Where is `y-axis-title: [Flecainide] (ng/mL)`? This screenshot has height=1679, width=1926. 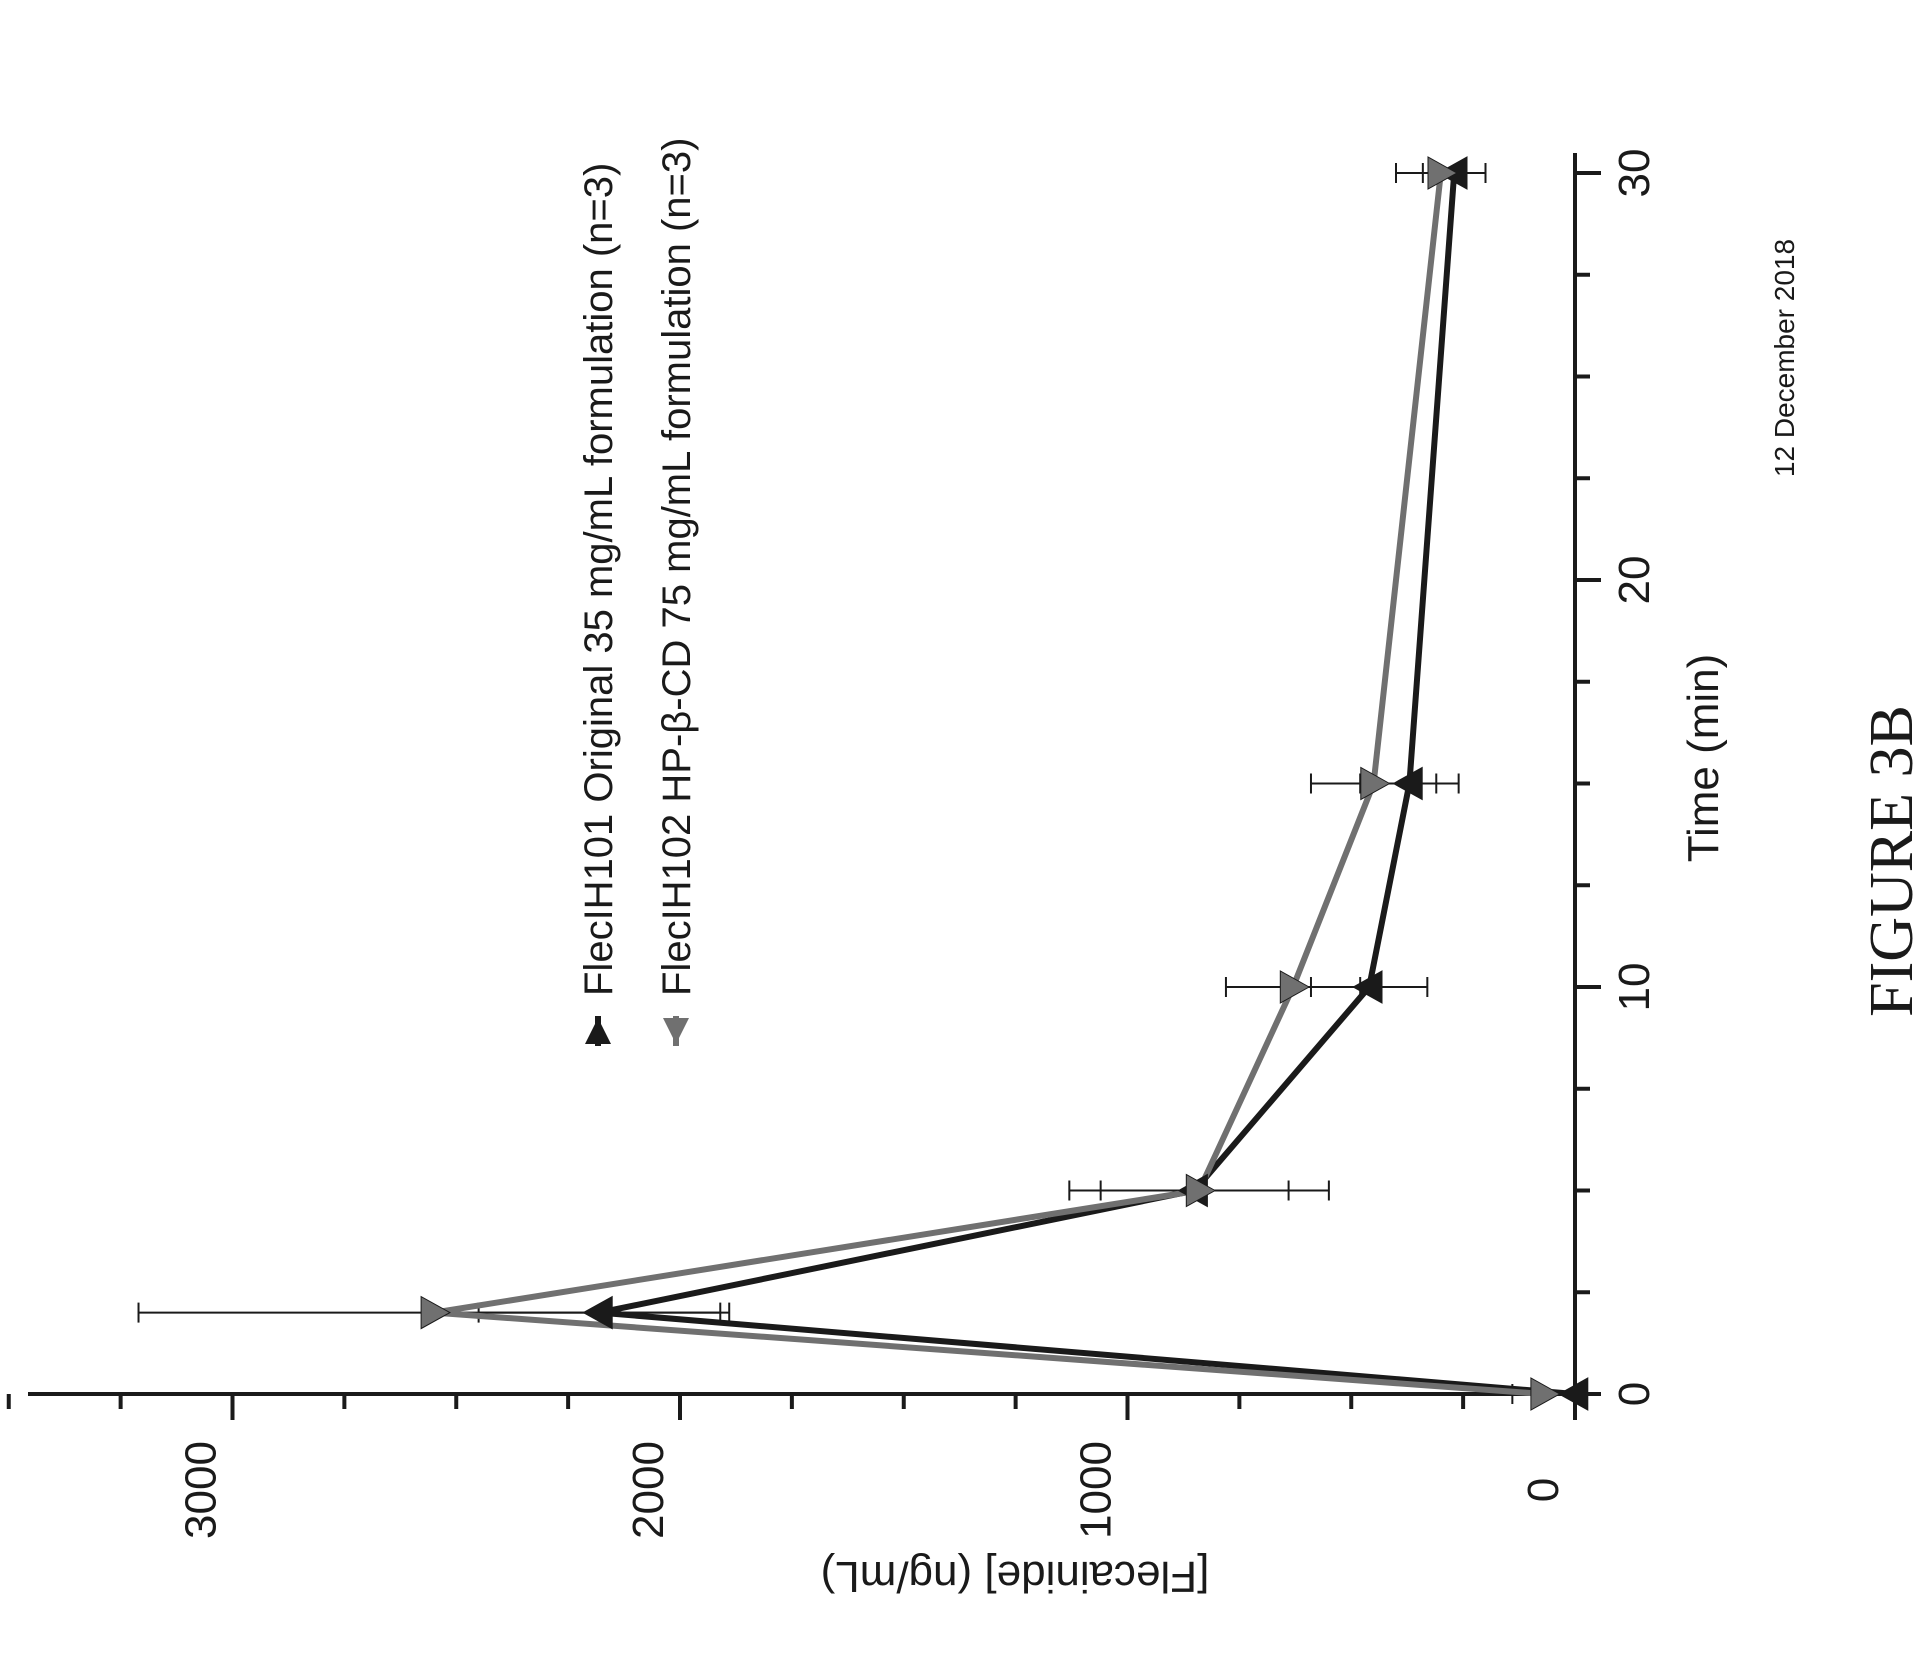
y-axis-title: [Flecainide] (ng/mL) is located at coordinates (1015, 1576).